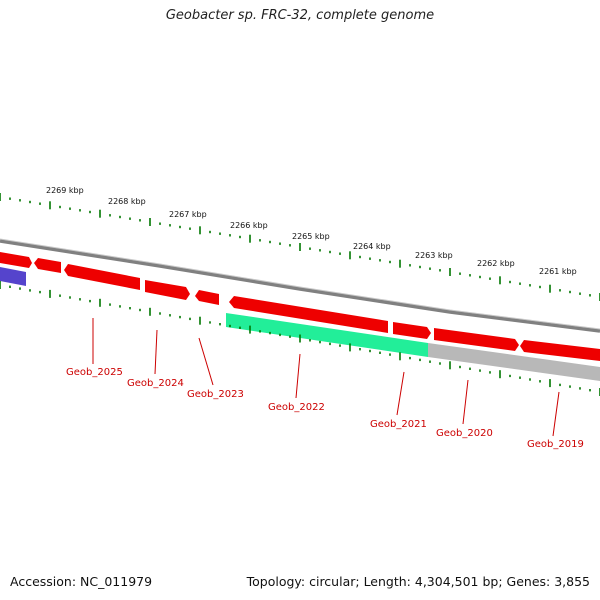  Describe the element at coordinates (65, 190) in the screenshot. I see `kbp-label: 2269 kbp` at that location.